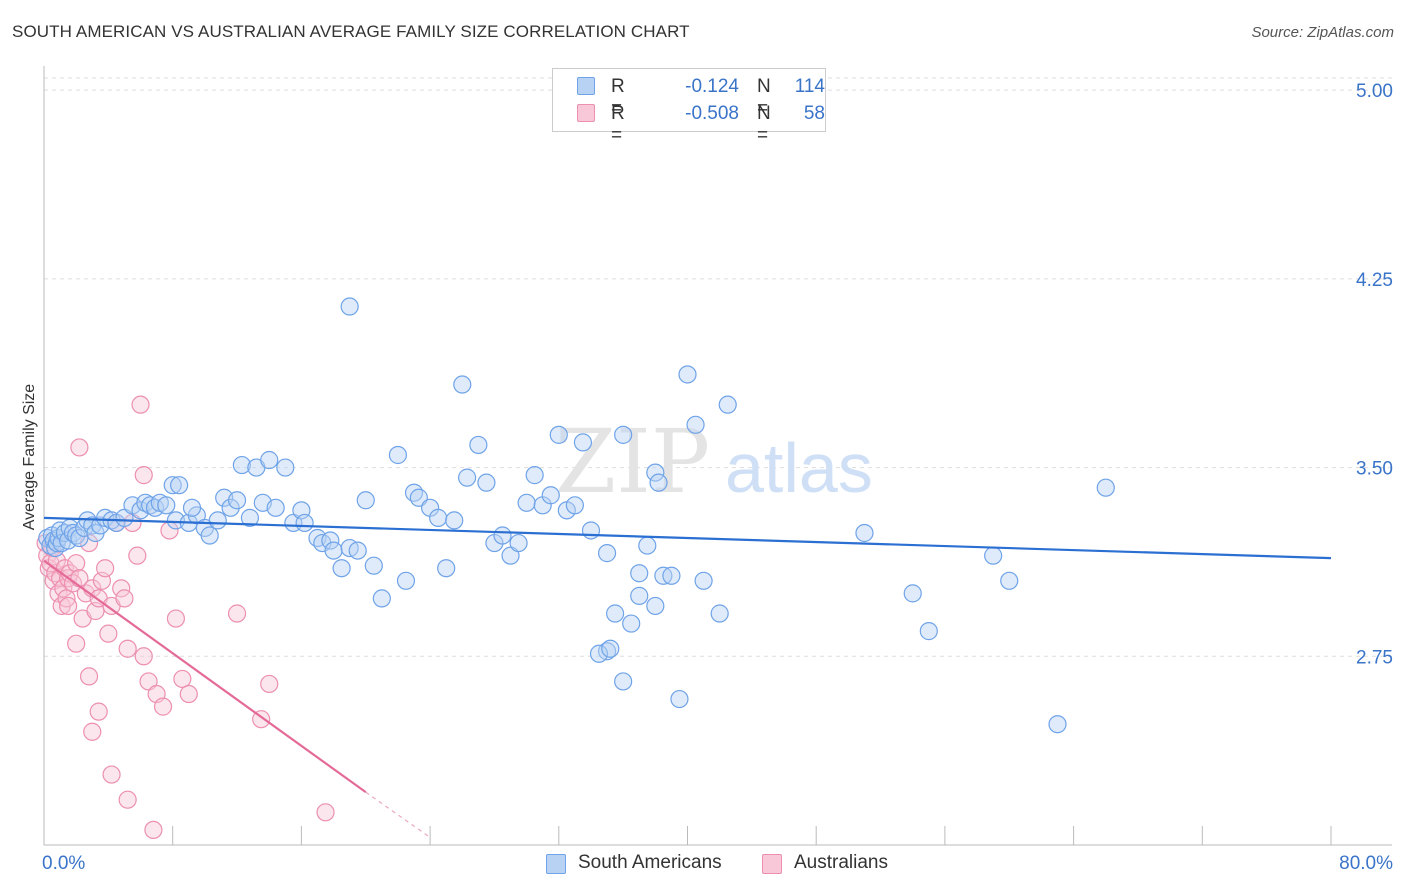 This screenshot has height=892, width=1406. Describe the element at coordinates (1374, 91) in the screenshot. I see `y-tick-label: 5.00` at that location.